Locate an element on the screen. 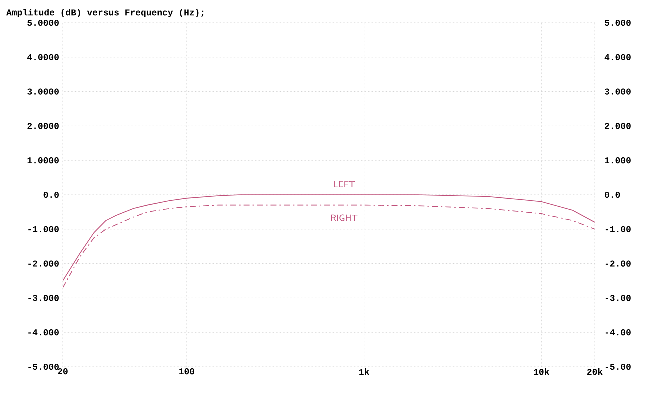 The image size is (658, 395). y2-tick-label: 5.000 is located at coordinates (617, 23).